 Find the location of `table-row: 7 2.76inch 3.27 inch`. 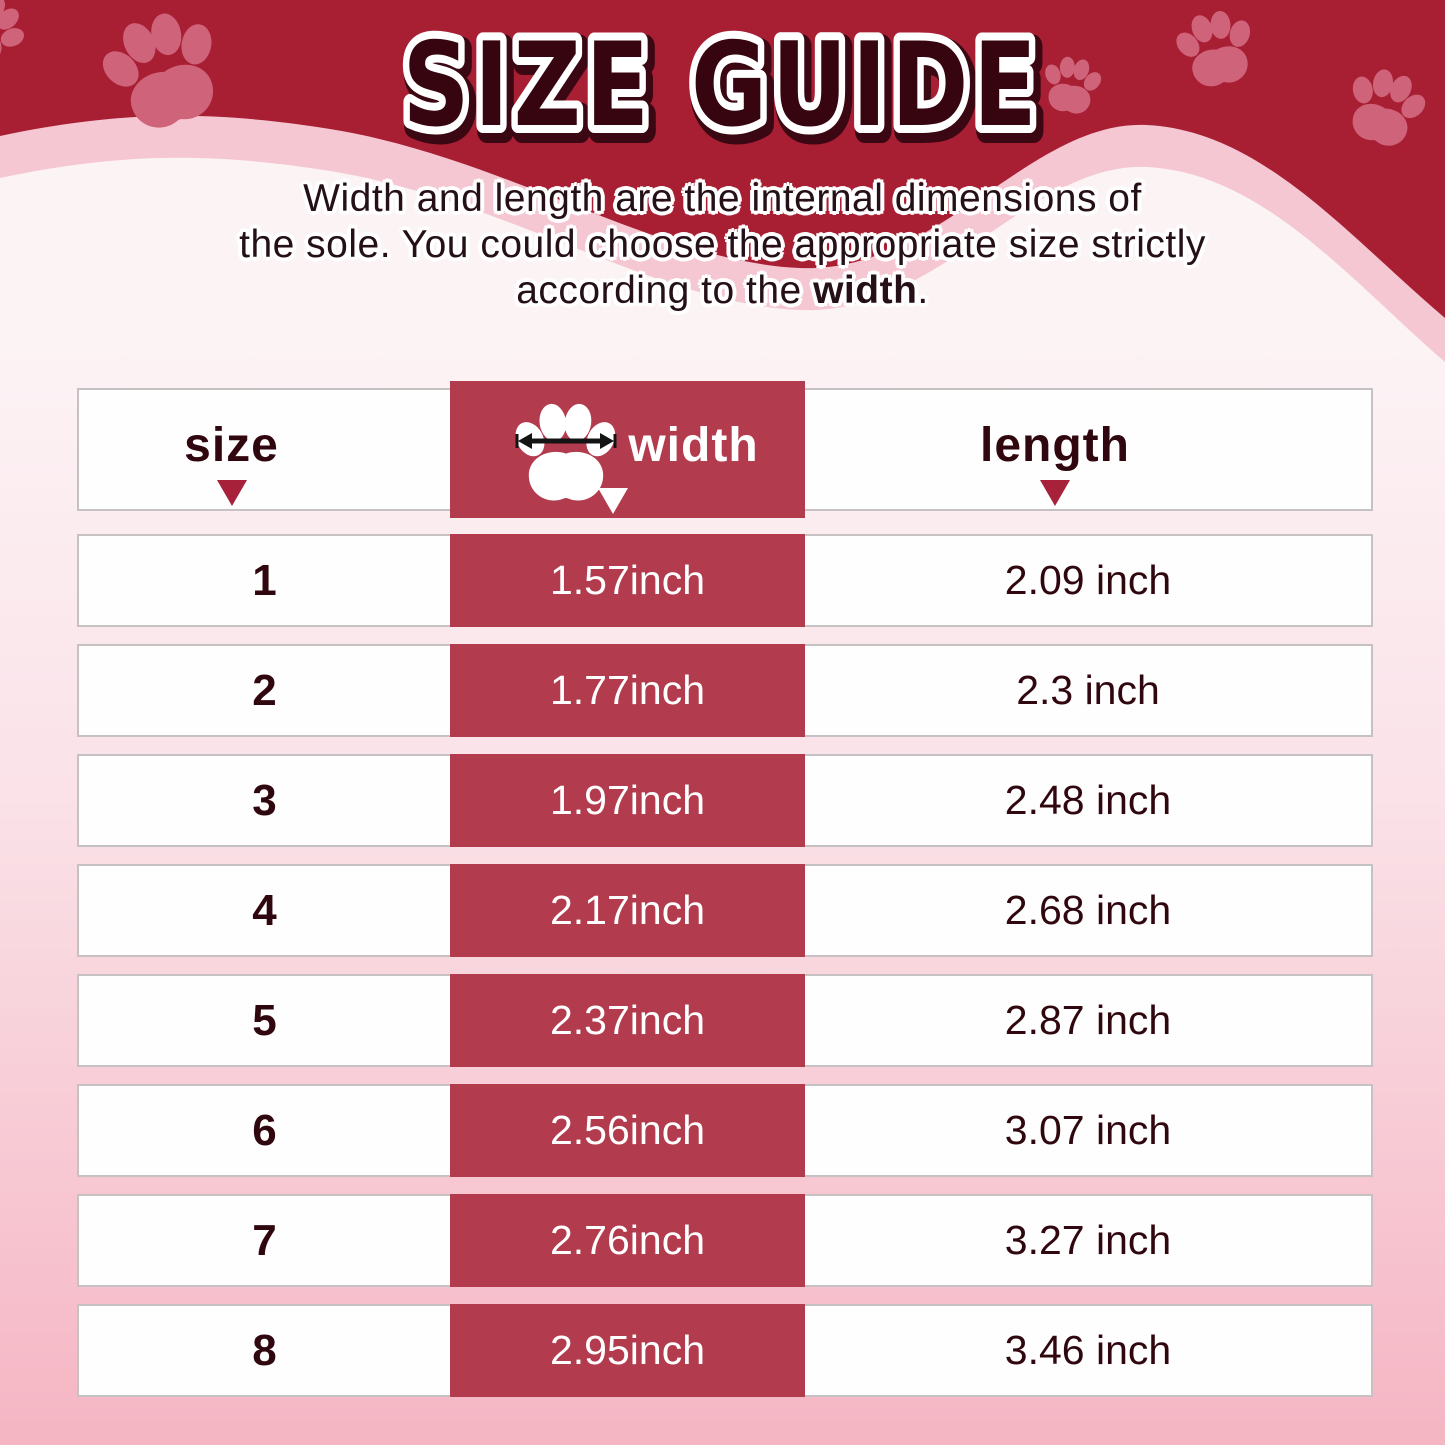

table-row: 7 2.76inch 3.27 inch is located at coordinates (725, 1240).